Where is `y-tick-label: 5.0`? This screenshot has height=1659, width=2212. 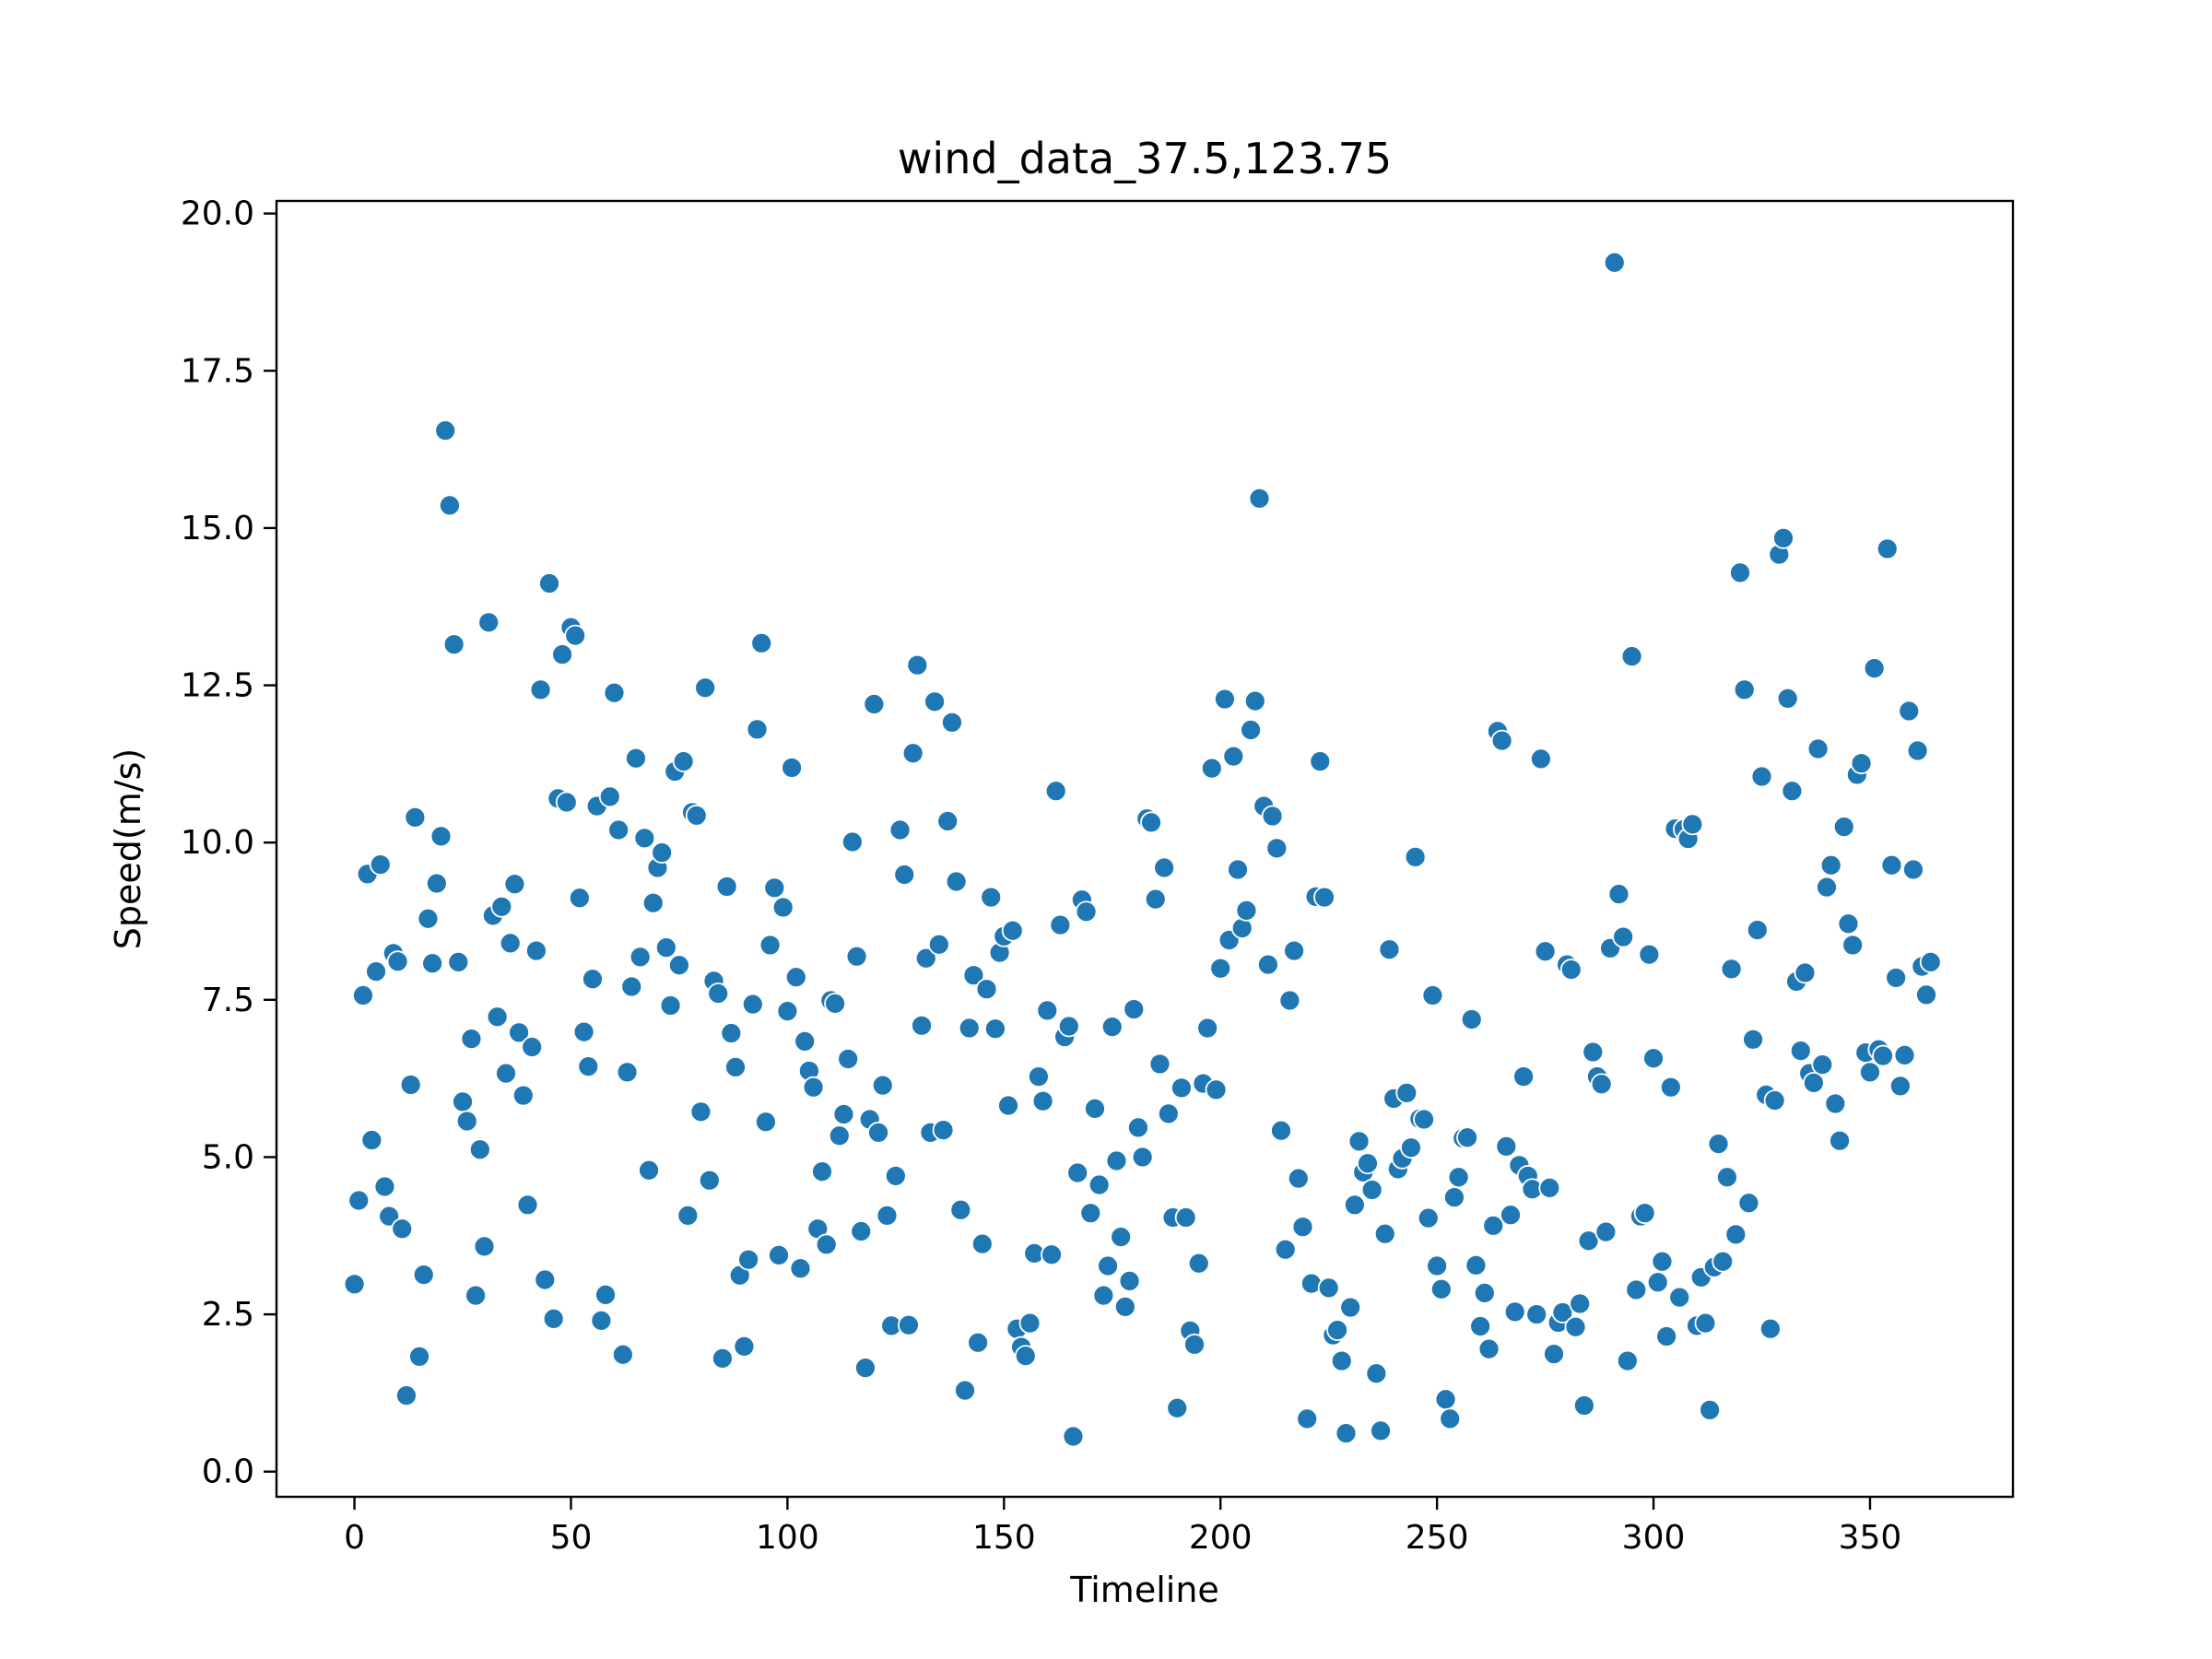
y-tick-label: 5.0 is located at coordinates (228, 1157).